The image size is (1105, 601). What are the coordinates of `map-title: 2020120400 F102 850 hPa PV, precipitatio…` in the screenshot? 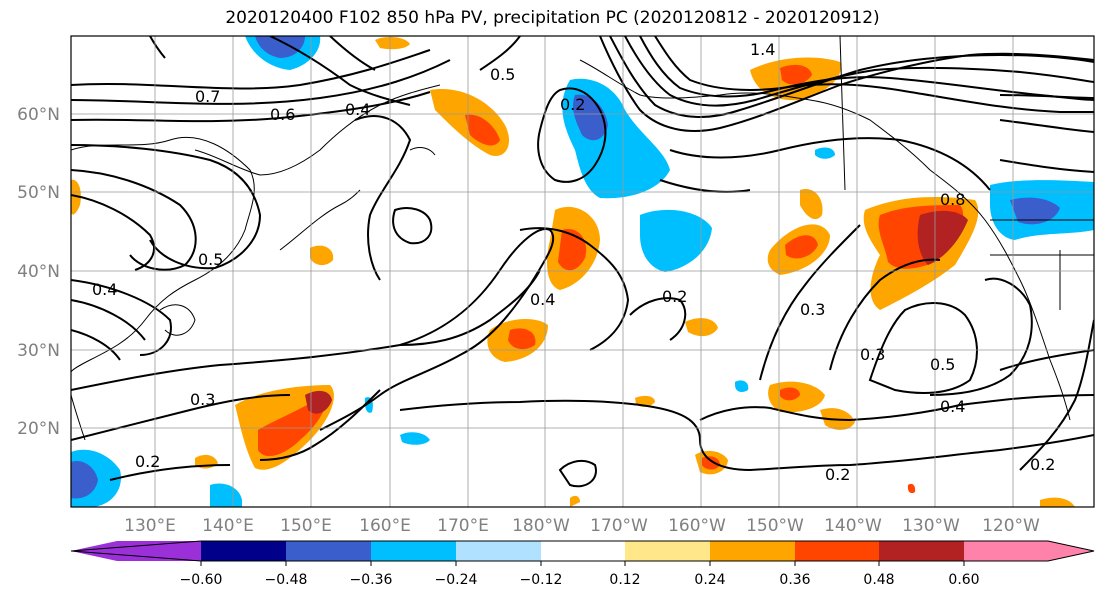 It's located at (552, 18).